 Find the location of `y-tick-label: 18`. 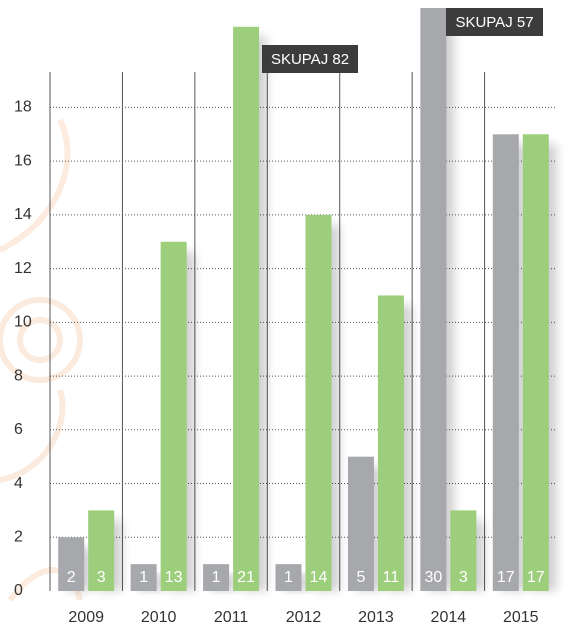

y-tick-label: 18 is located at coordinates (23, 107).